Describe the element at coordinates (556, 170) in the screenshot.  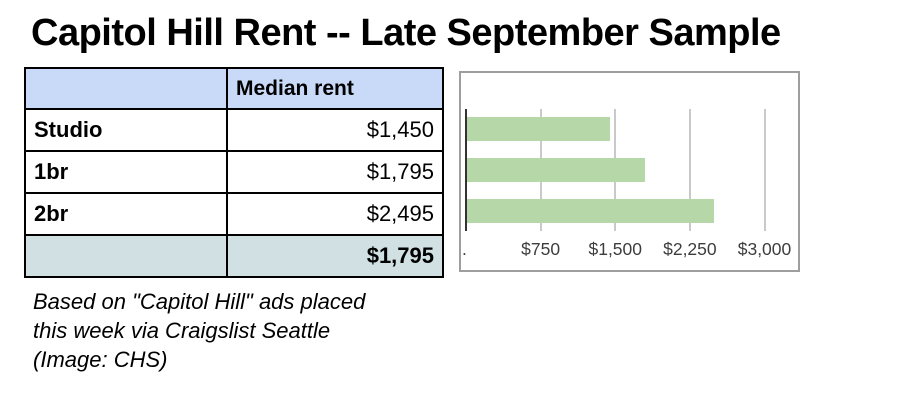
I see `chart-bar-1br` at that location.